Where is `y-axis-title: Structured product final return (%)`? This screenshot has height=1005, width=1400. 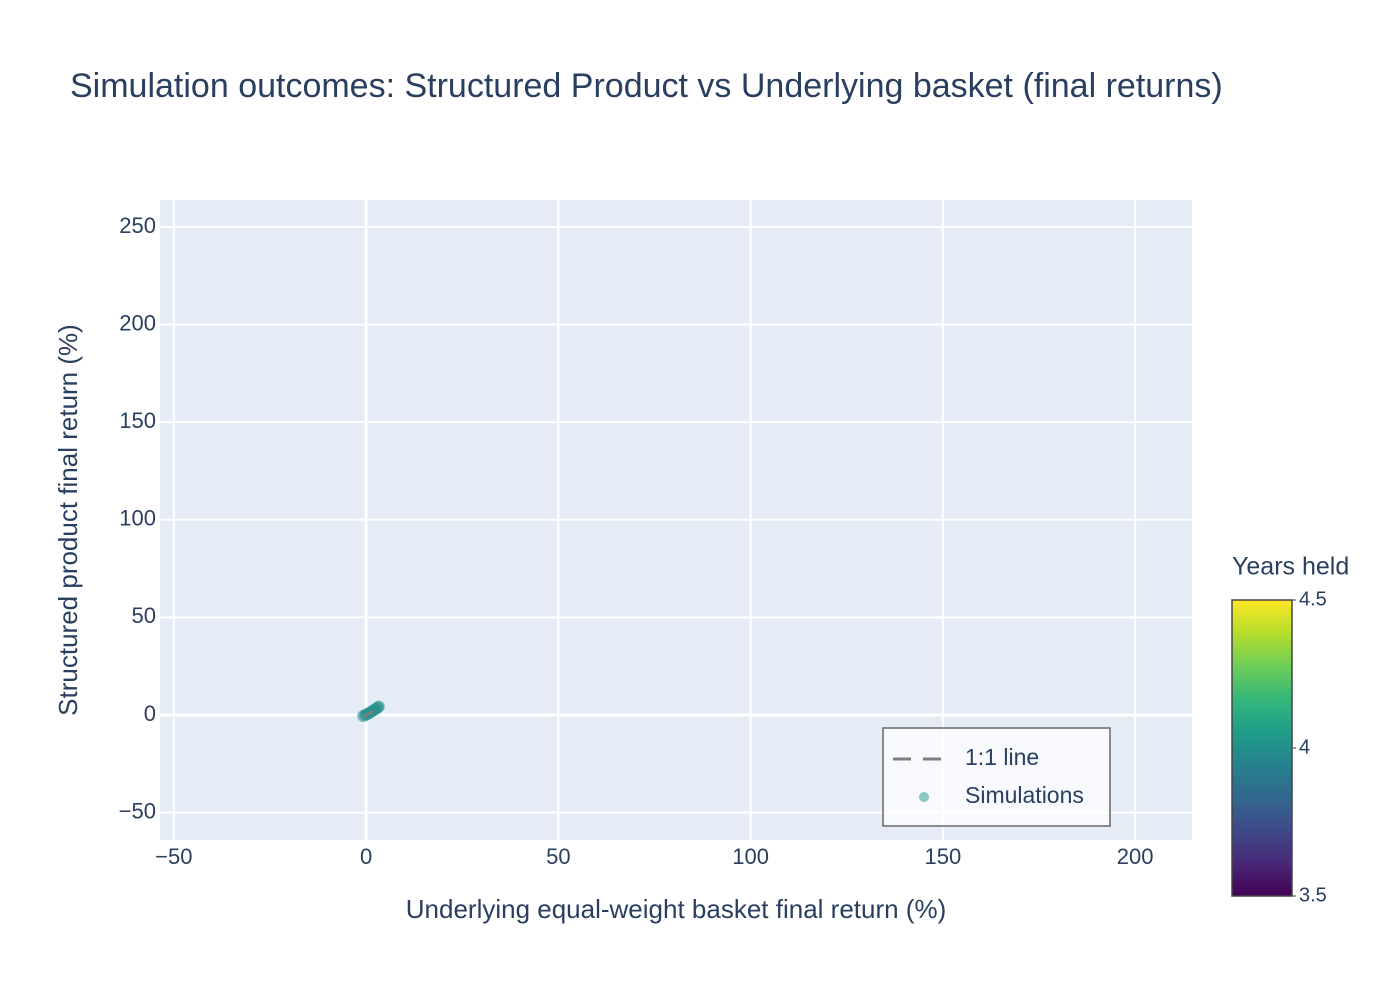 y-axis-title: Structured product final return (%) is located at coordinates (68, 520).